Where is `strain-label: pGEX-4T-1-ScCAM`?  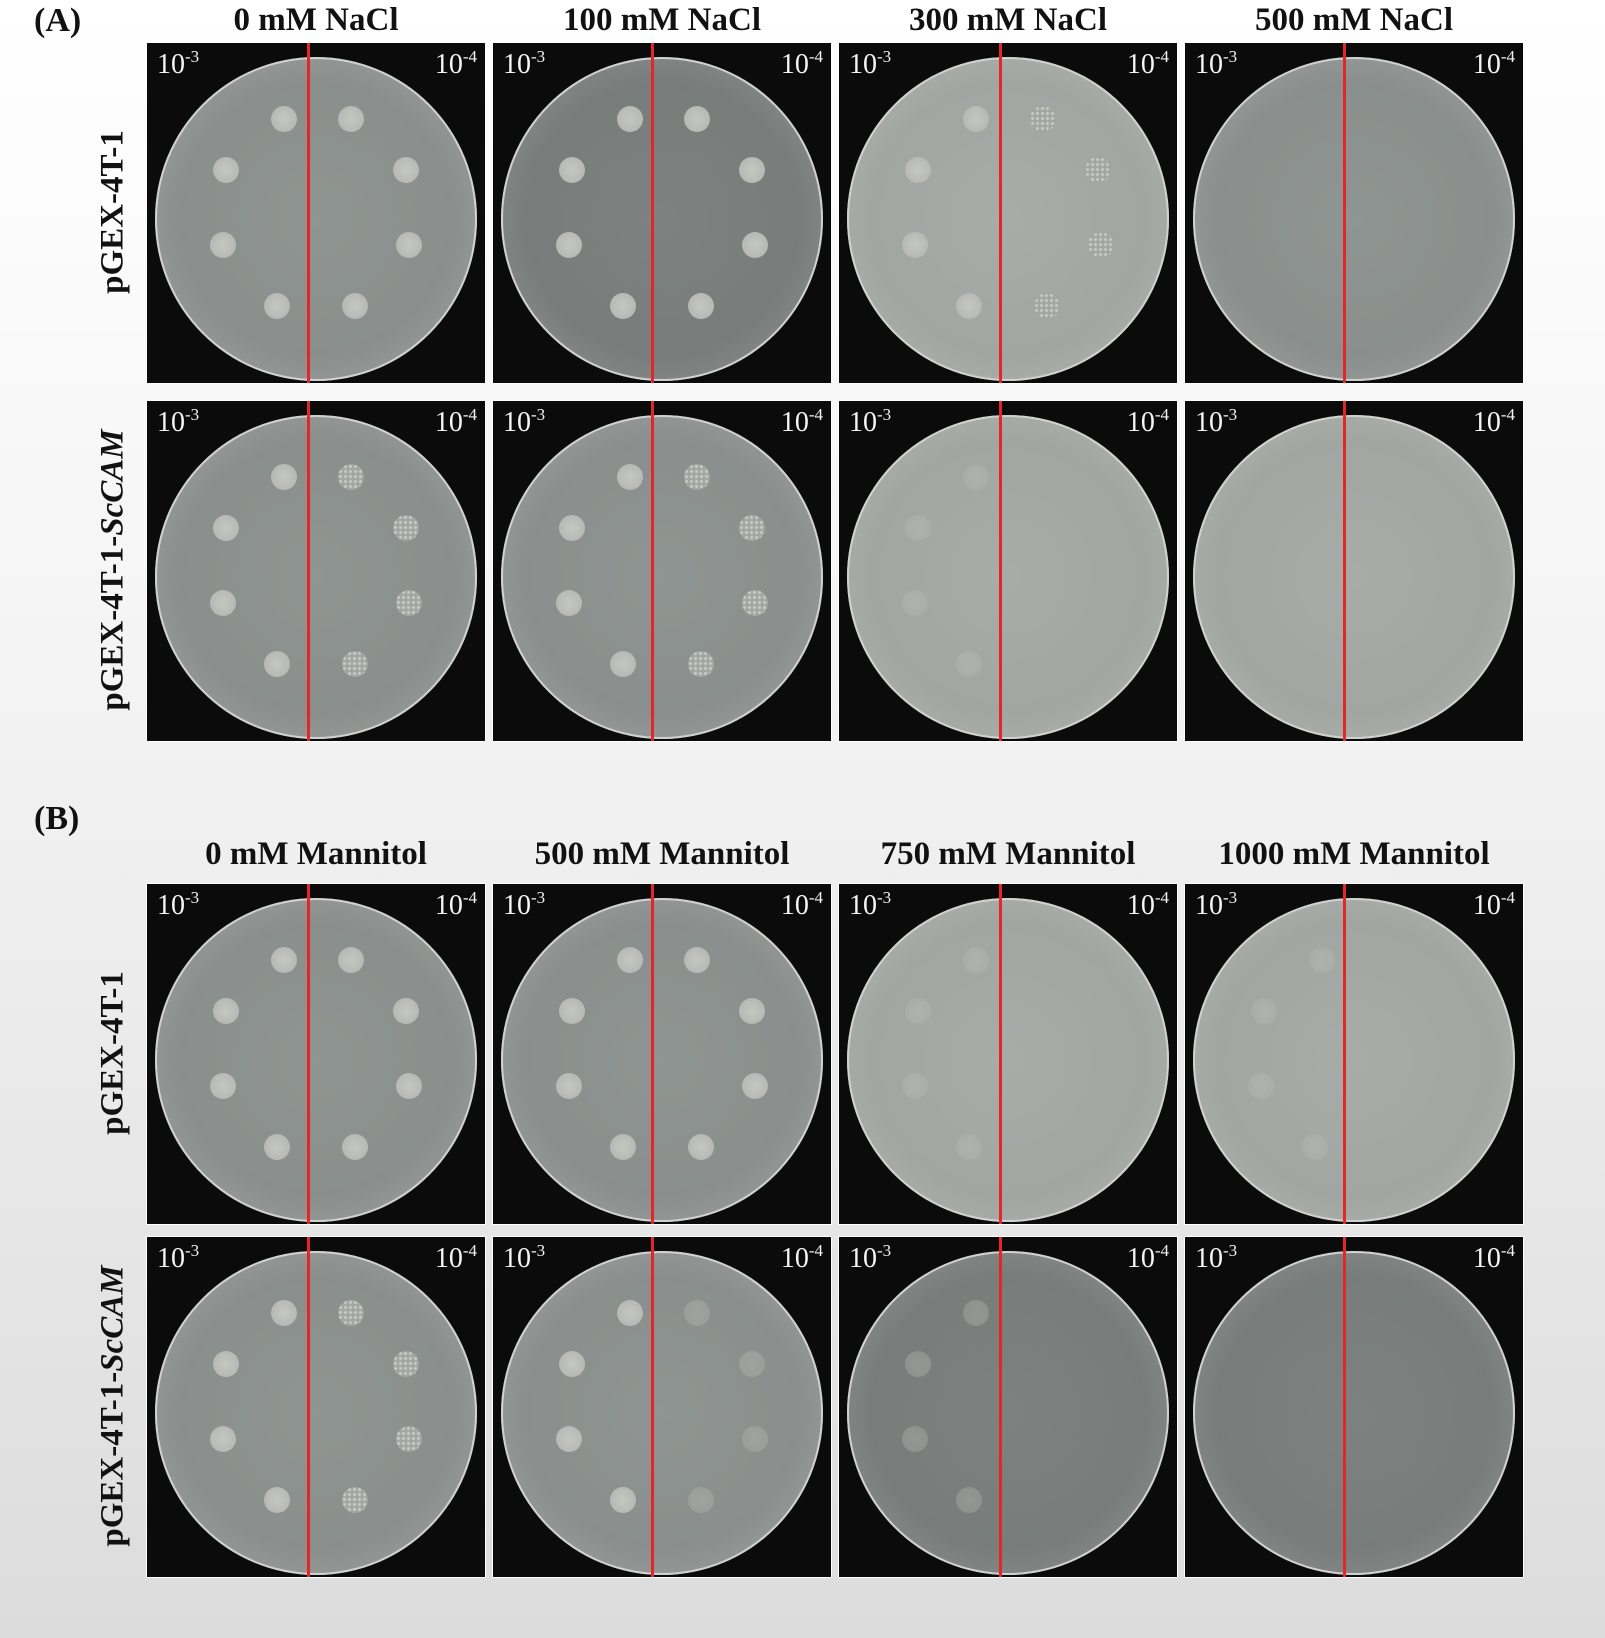 strain-label: pGEX-4T-1-ScCAM is located at coordinates (113, 569).